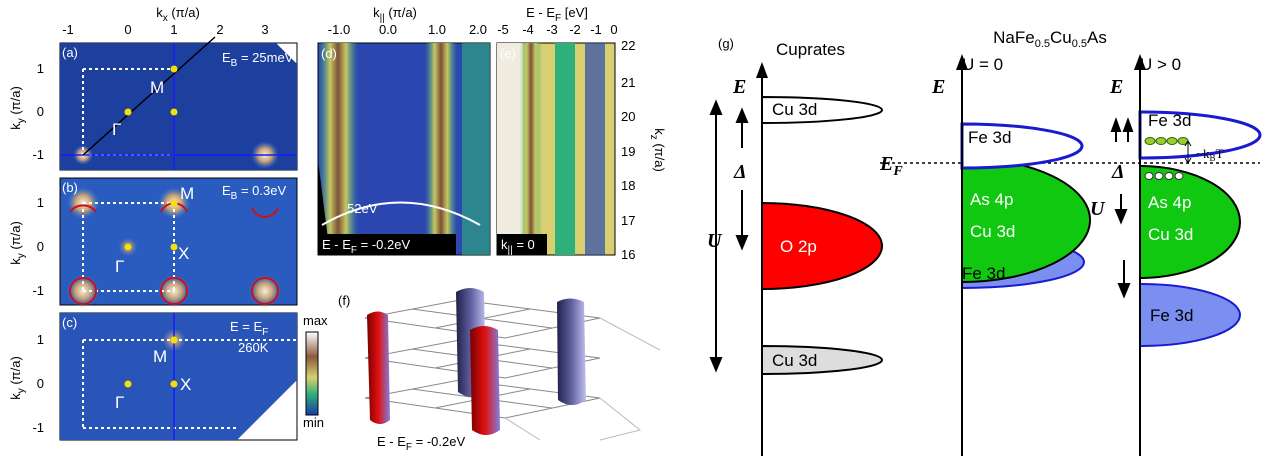 This screenshot has width=1265, height=456. What do you see at coordinates (336, 244) in the screenshot?
I see `text-part: E - E` at bounding box center [336, 244].